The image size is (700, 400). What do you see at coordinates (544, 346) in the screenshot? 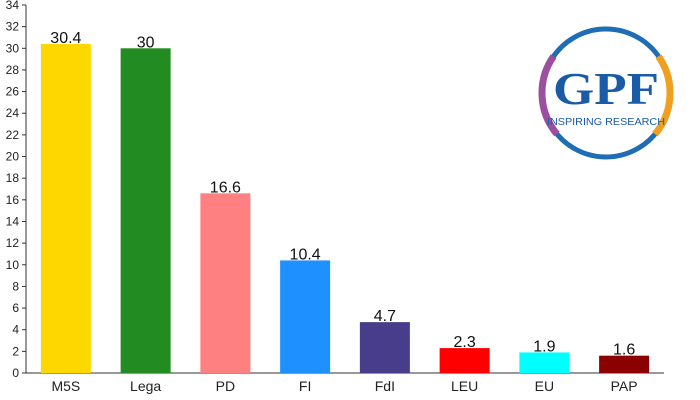
I see `data-label-eu: 1.9` at bounding box center [544, 346].